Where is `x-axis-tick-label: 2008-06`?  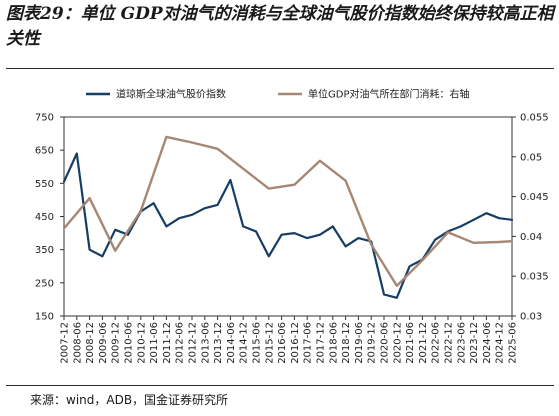 x-axis-tick-label: 2008-06 is located at coordinates (77, 343).